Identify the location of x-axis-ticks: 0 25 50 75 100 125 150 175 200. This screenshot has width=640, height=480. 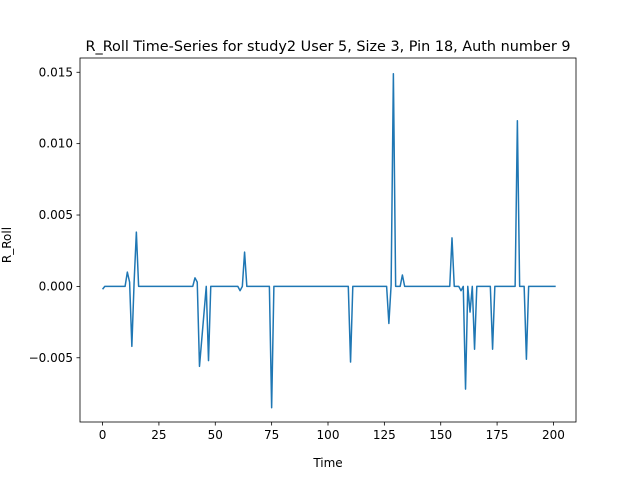
(332, 432).